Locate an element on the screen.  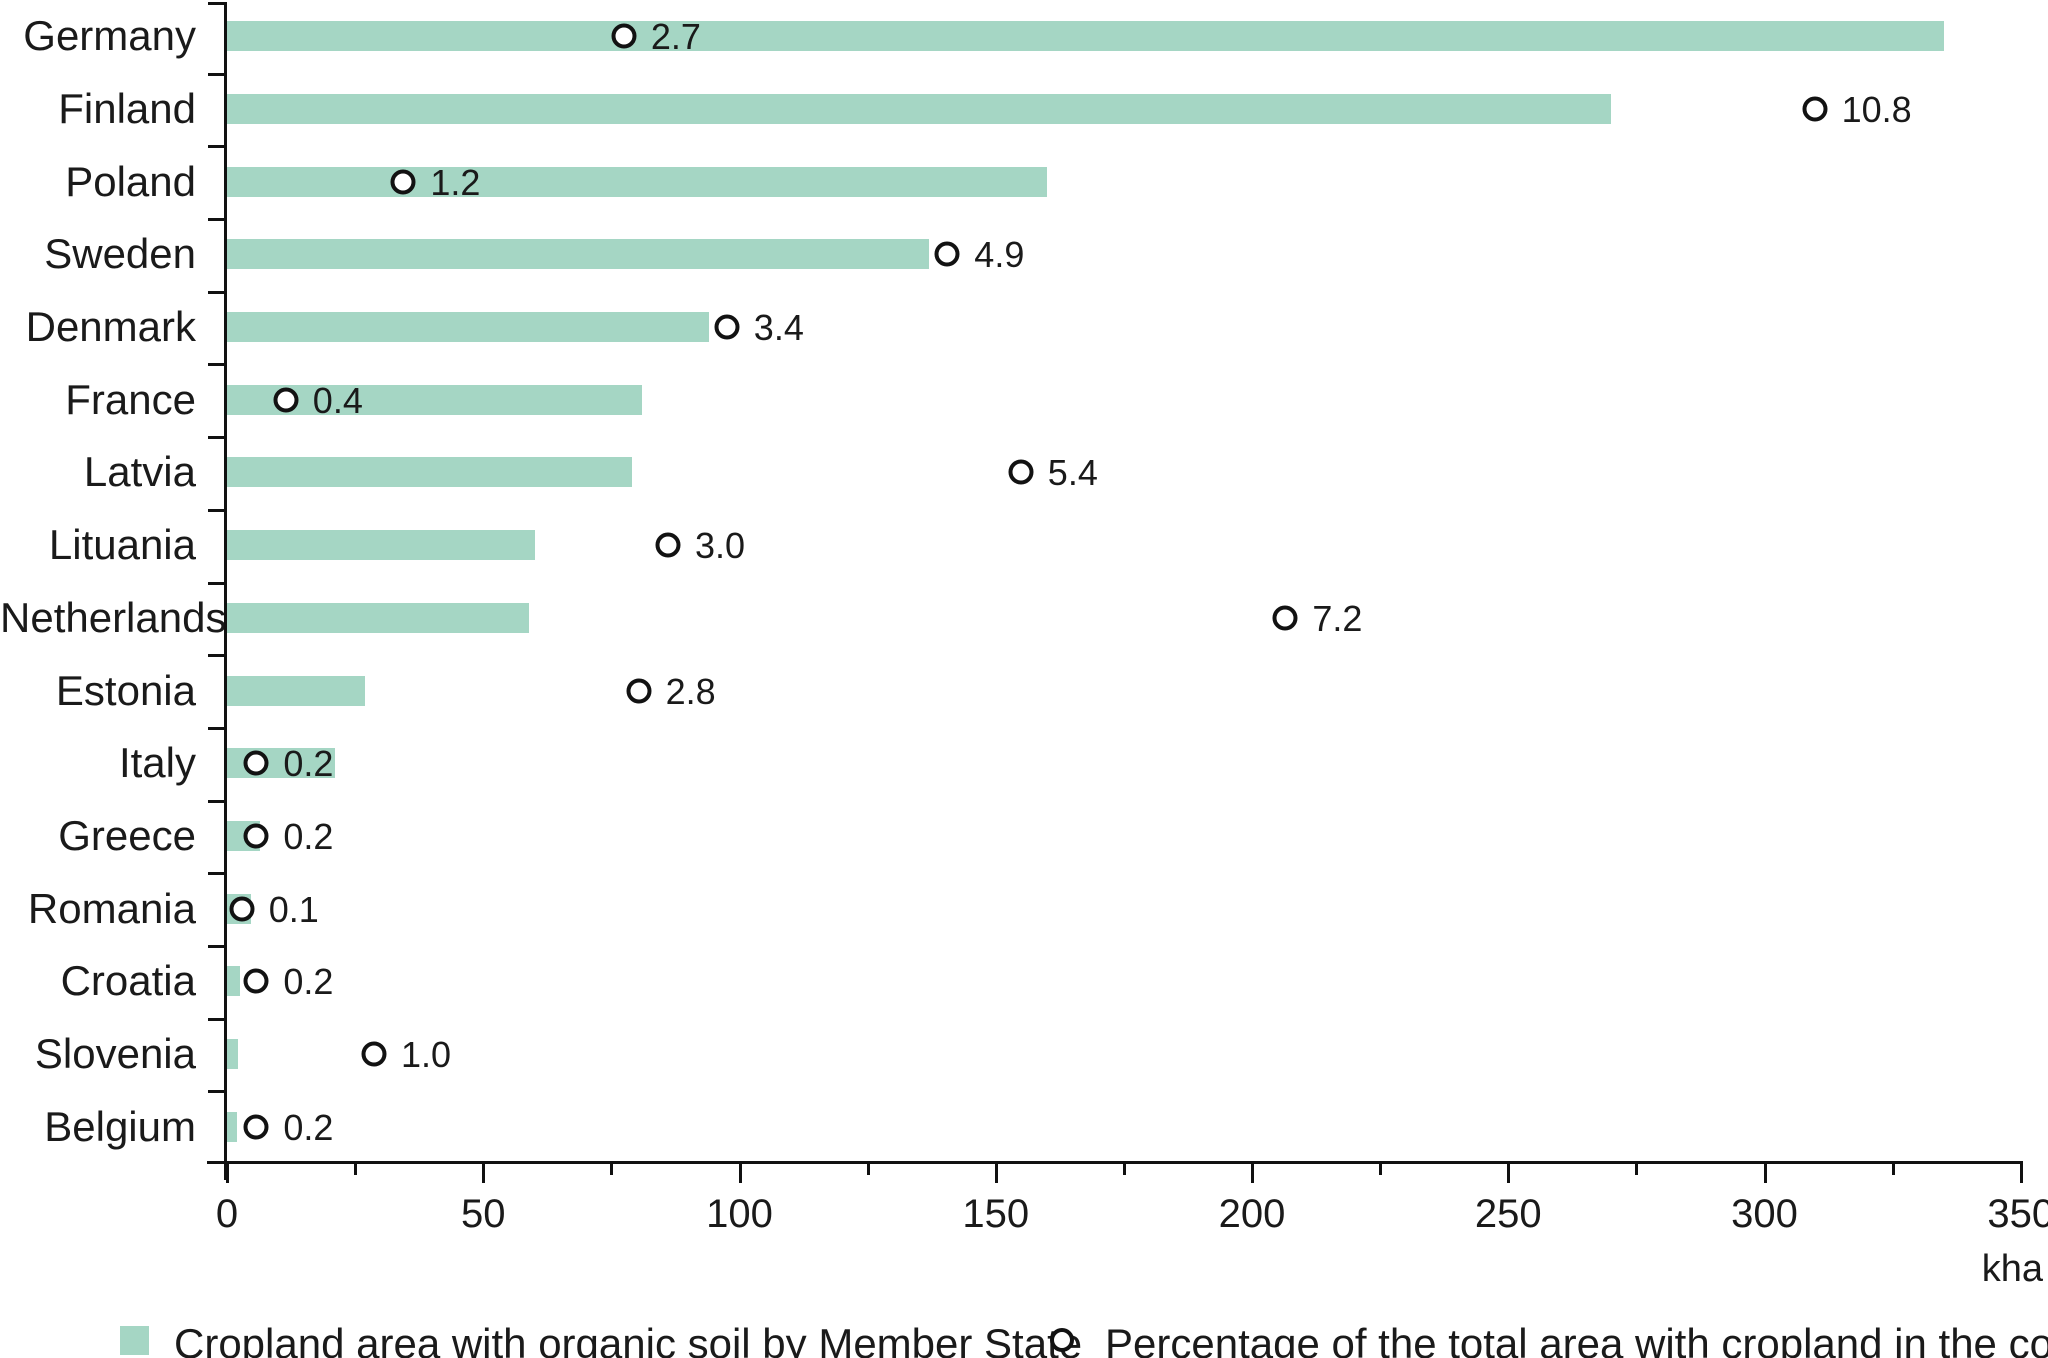
category-label-lituania: Lituania is located at coordinates (122, 545).